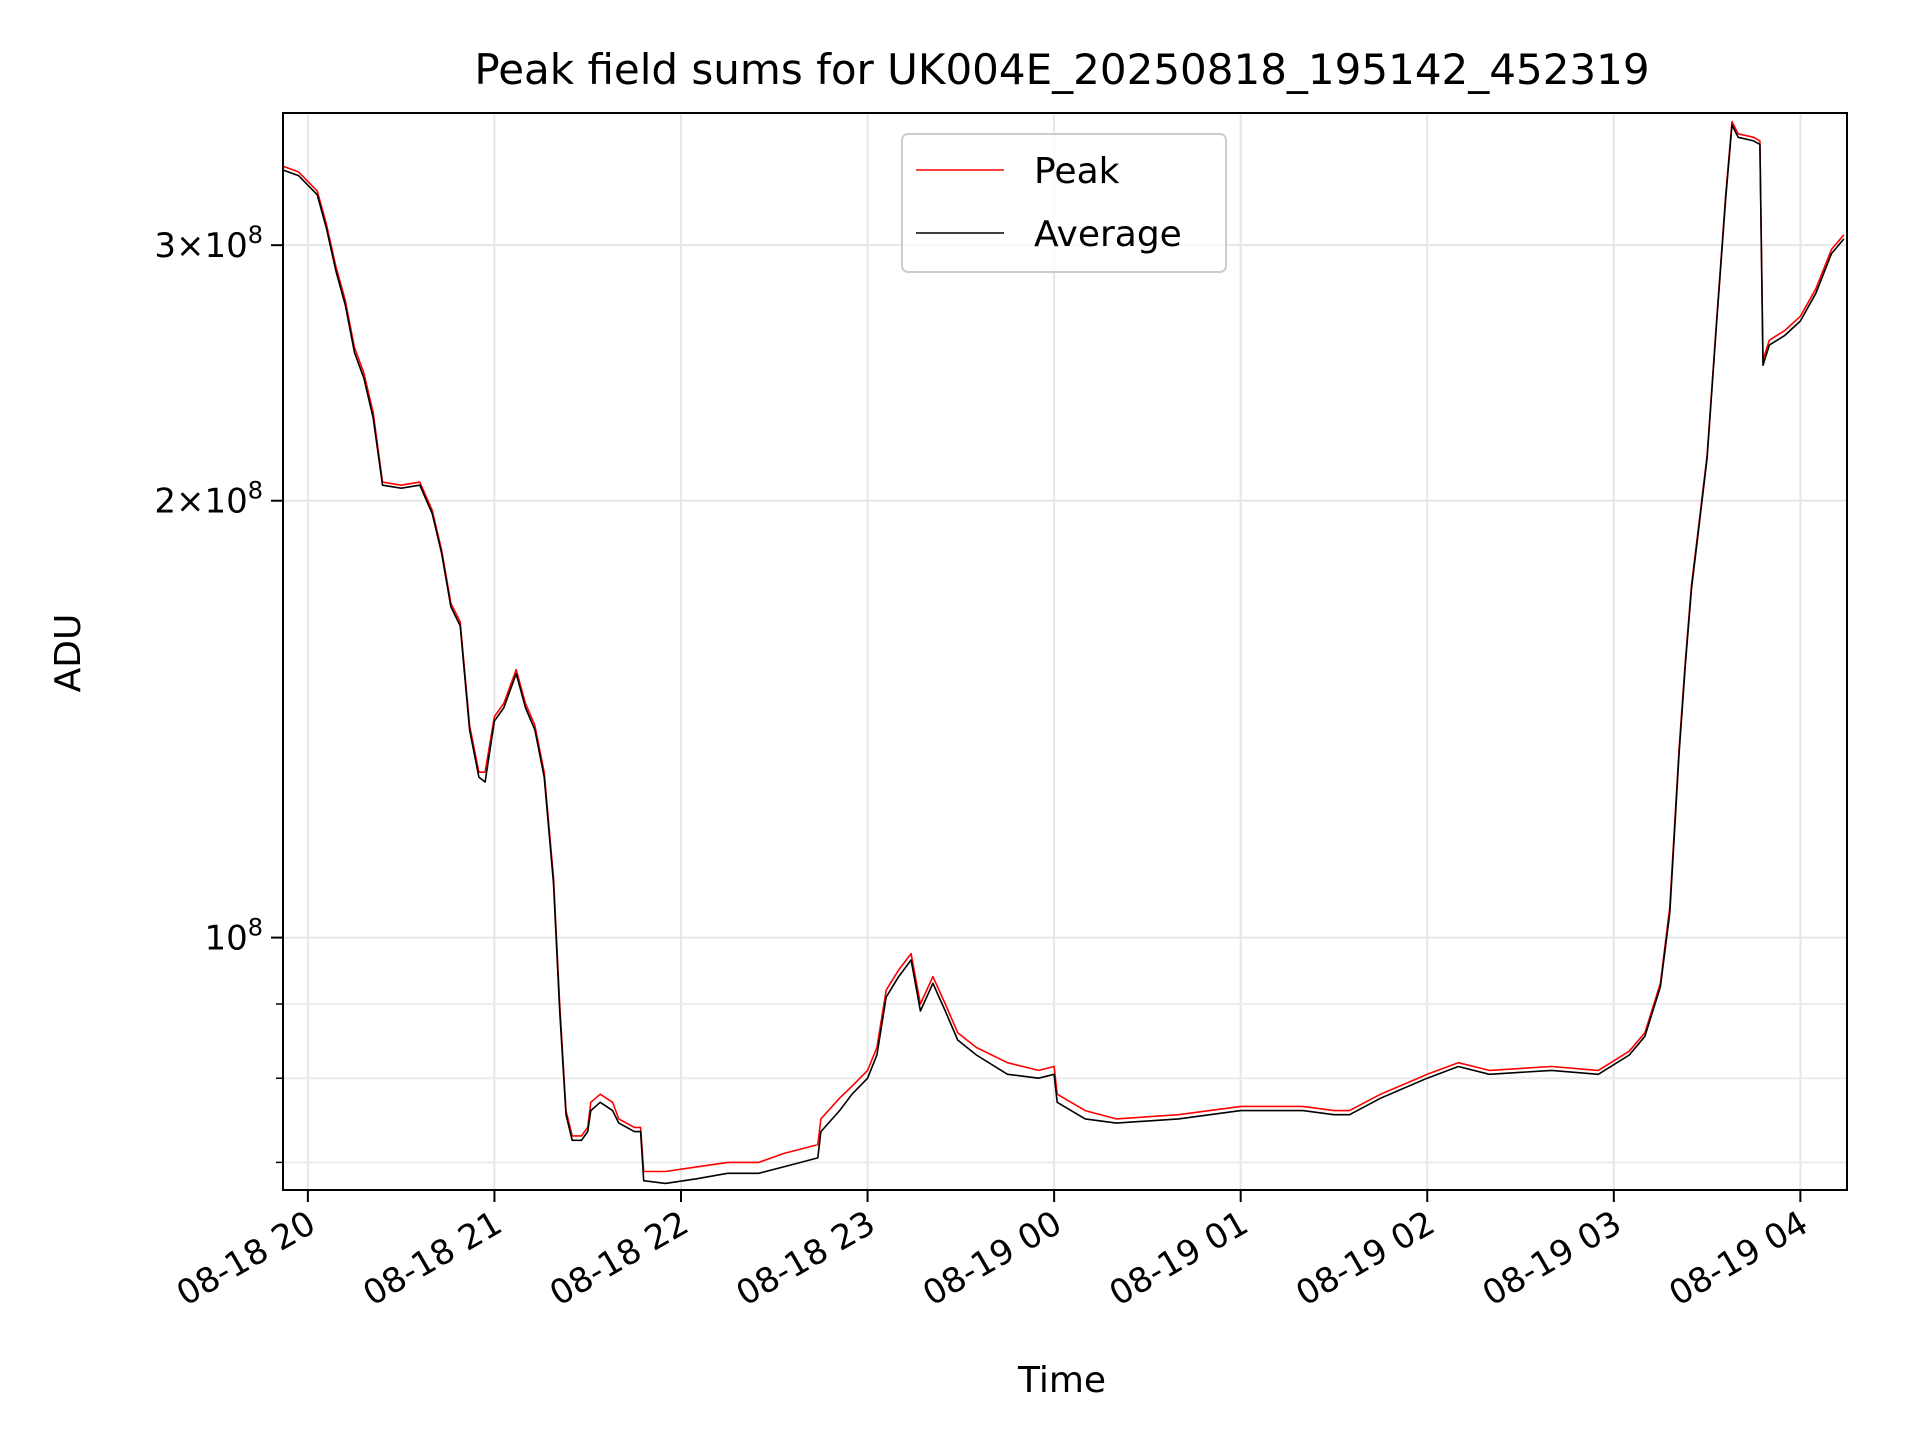 This screenshot has height=1440, width=1920. What do you see at coordinates (233, 936) in the screenshot?
I see `y-tick-label: 108` at bounding box center [233, 936].